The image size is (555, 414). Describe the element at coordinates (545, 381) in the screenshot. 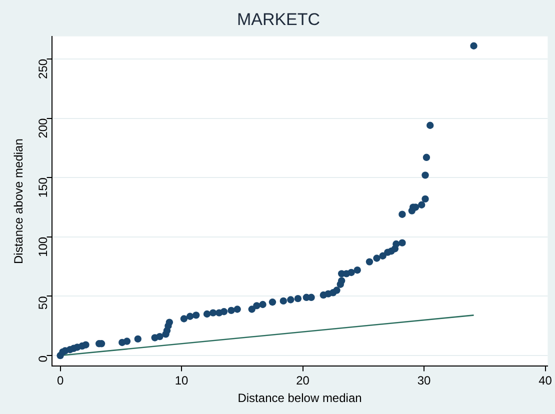

I see `x-tick-label: 40` at that location.